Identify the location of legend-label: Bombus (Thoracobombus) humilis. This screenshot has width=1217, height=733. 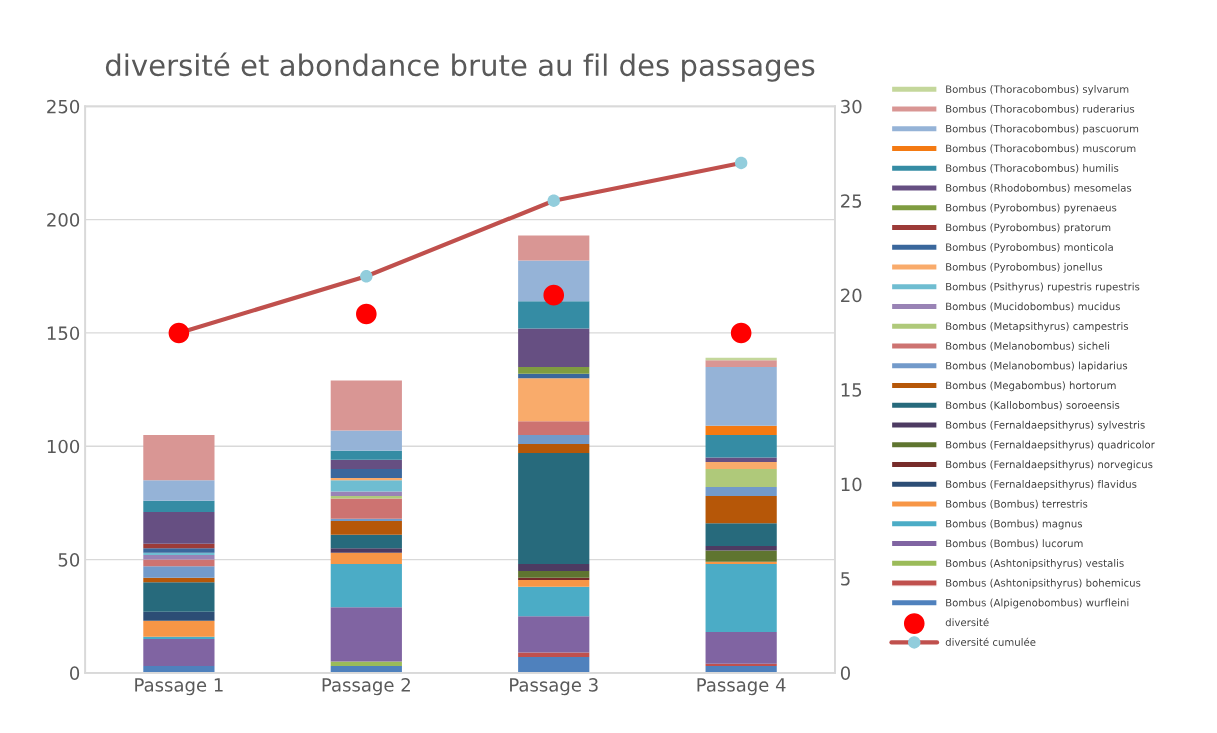
(1032, 169).